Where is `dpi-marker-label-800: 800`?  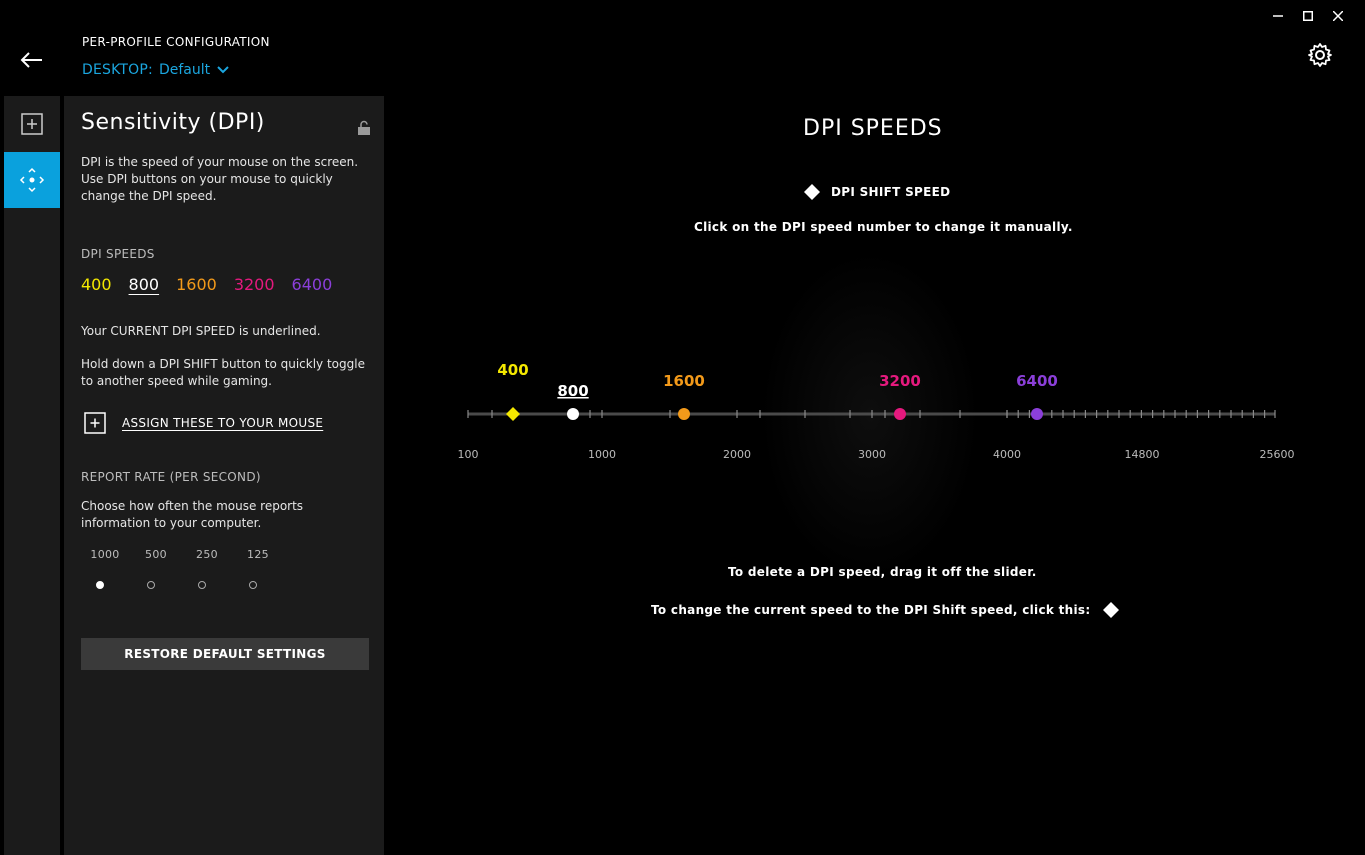 dpi-marker-label-800: 800 is located at coordinates (572, 391).